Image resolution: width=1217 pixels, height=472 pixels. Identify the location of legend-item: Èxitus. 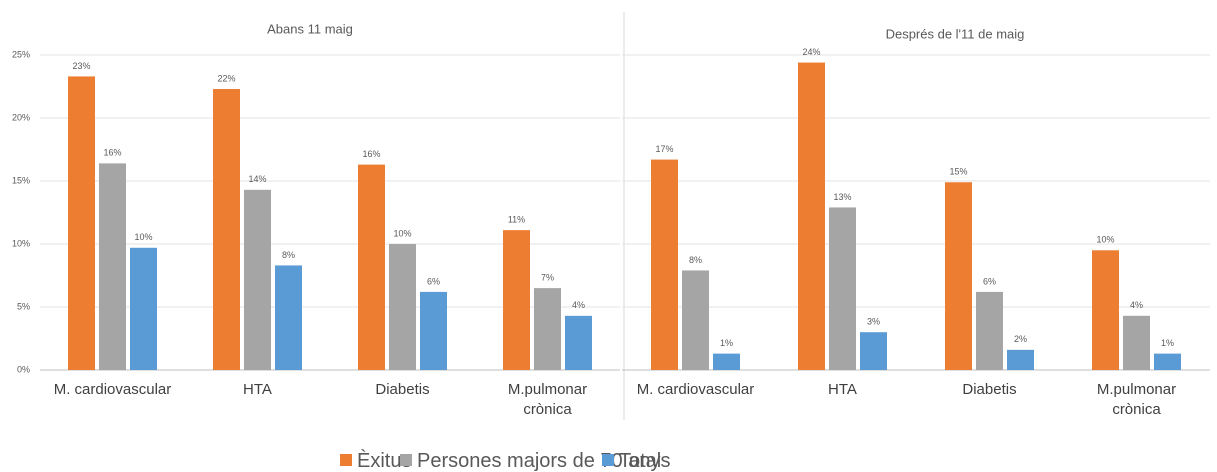
(375, 461).